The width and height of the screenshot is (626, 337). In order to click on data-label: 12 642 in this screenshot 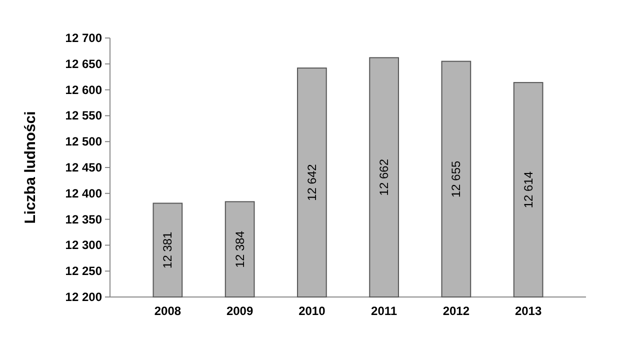, I will do `click(311, 182)`.